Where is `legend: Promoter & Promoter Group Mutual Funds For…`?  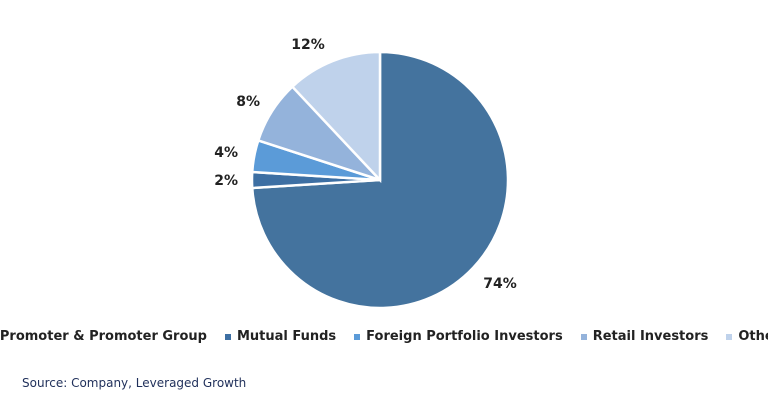
legend: Promoter & Promoter Group Mutual Funds For… is located at coordinates (384, 336).